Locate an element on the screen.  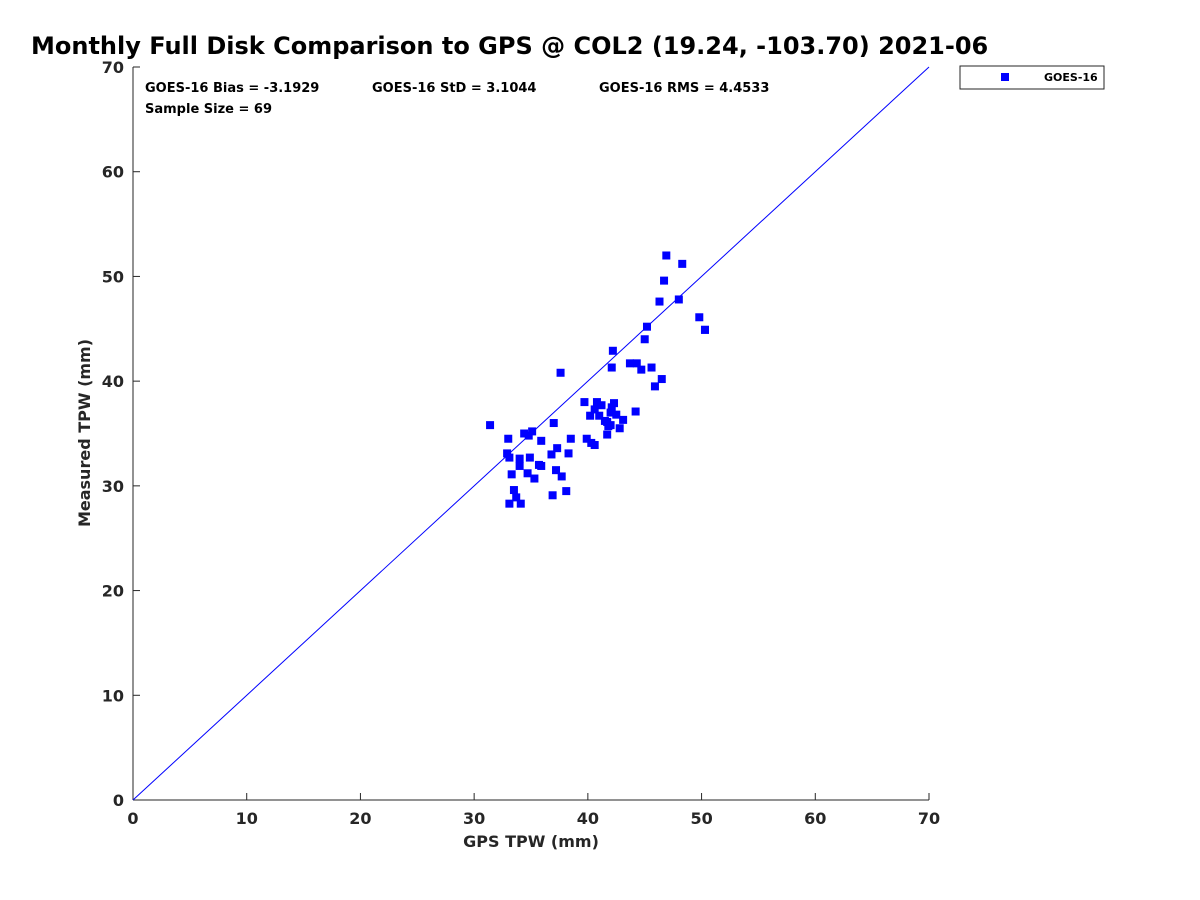
std-stat: GOES-16 StD = 3.1044 is located at coordinates (454, 88).